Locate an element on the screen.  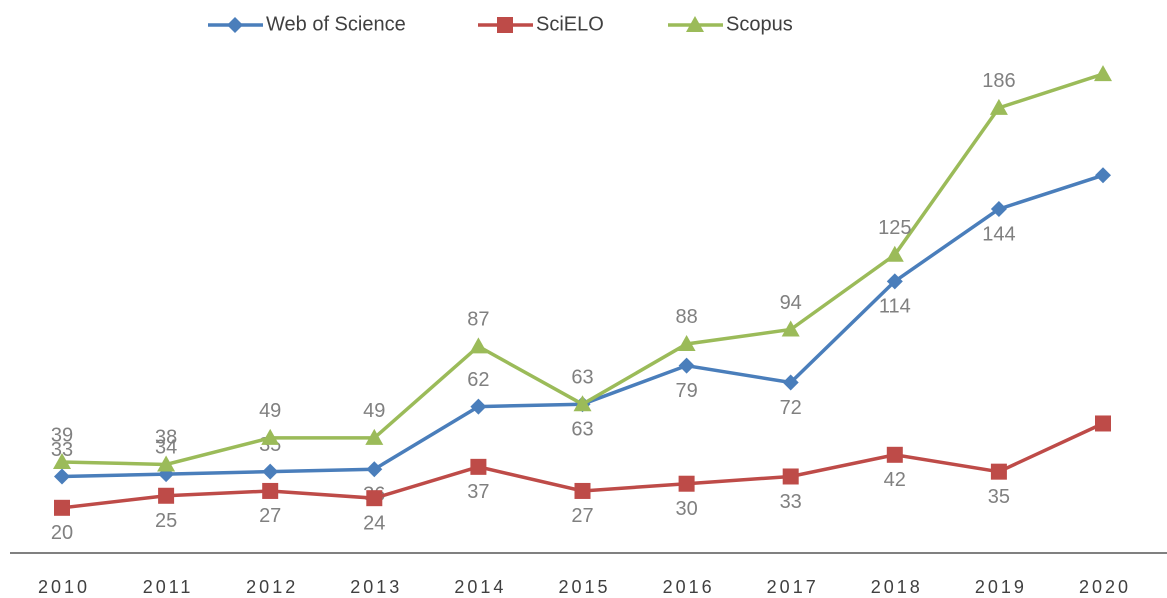
data-label: 35 is located at coordinates (999, 497).